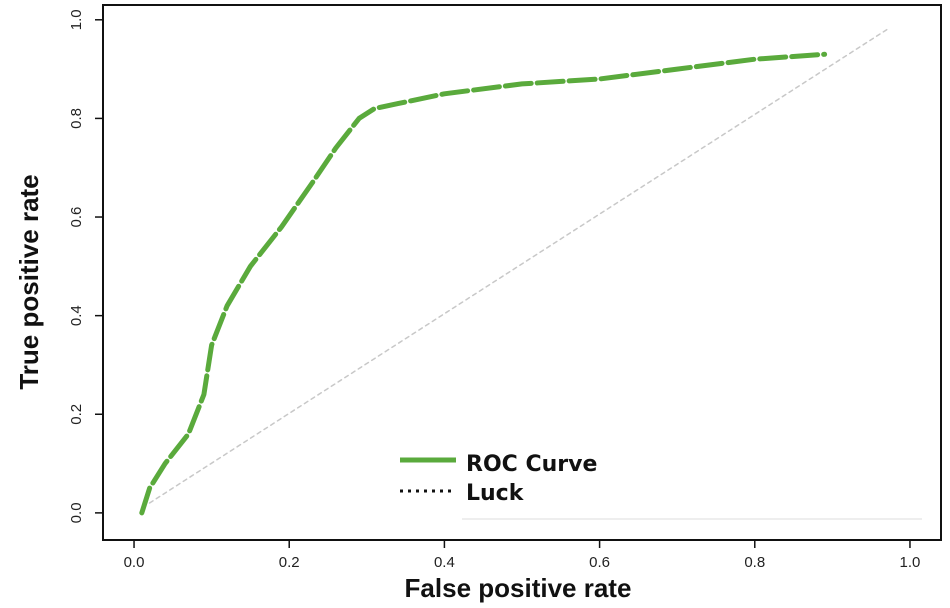 This screenshot has height=608, width=950. Describe the element at coordinates (498, 479) in the screenshot. I see `legend: ROC Curve Luck` at that location.